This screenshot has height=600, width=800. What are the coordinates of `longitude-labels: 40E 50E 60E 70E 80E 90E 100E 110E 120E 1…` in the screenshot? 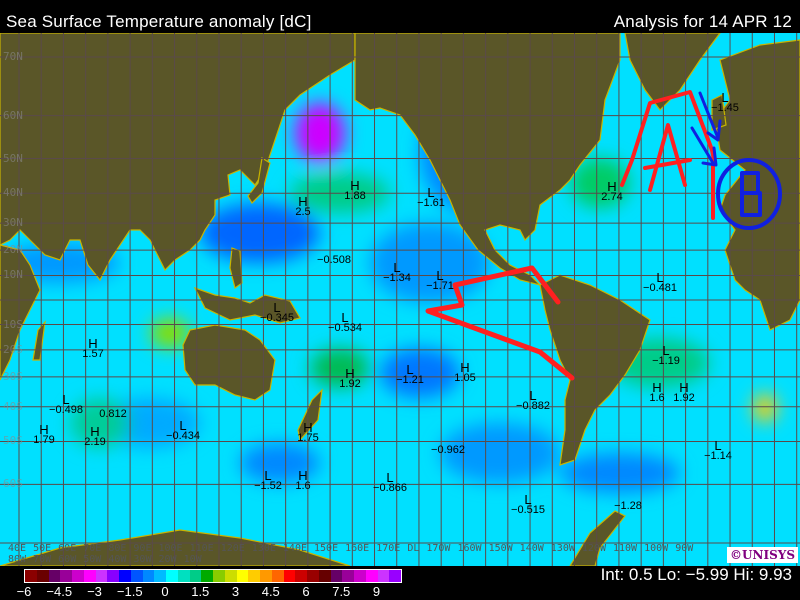 It's located at (351, 554).